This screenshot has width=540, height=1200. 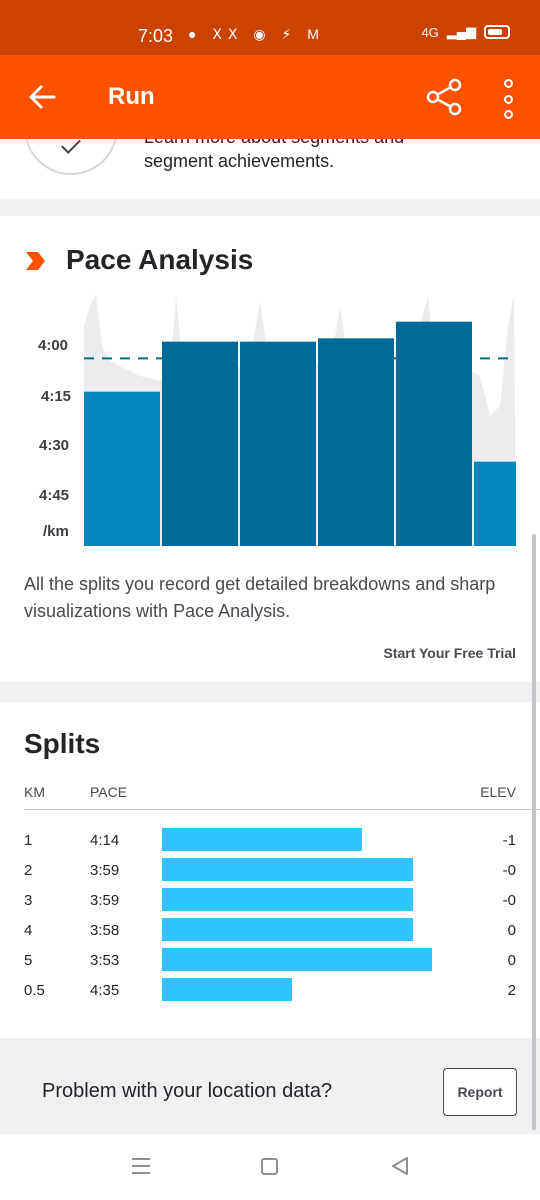 What do you see at coordinates (511, 990) in the screenshot?
I see `split-elev: 2` at bounding box center [511, 990].